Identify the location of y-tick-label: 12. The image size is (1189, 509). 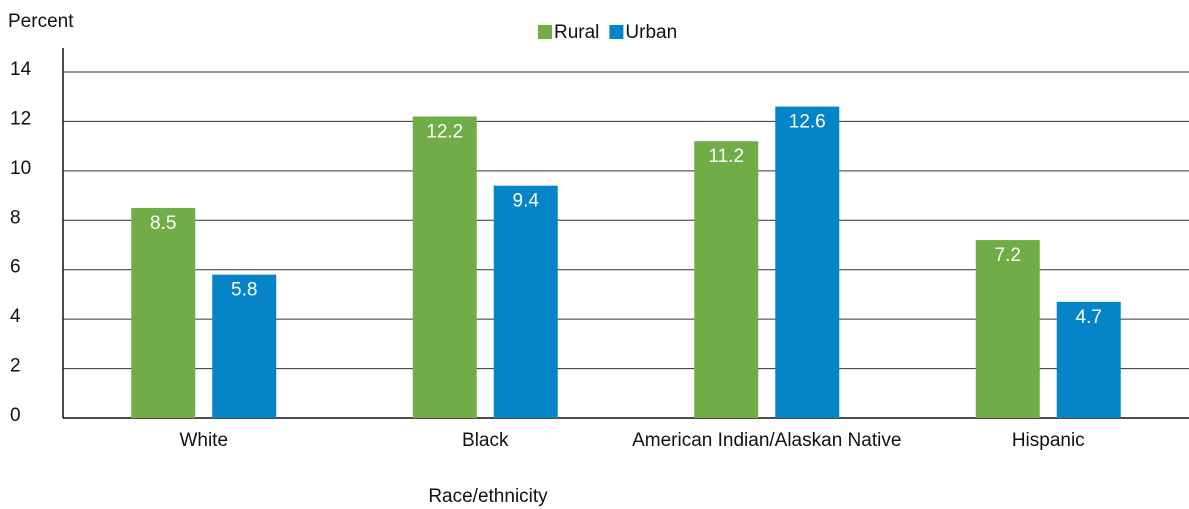
(20, 118).